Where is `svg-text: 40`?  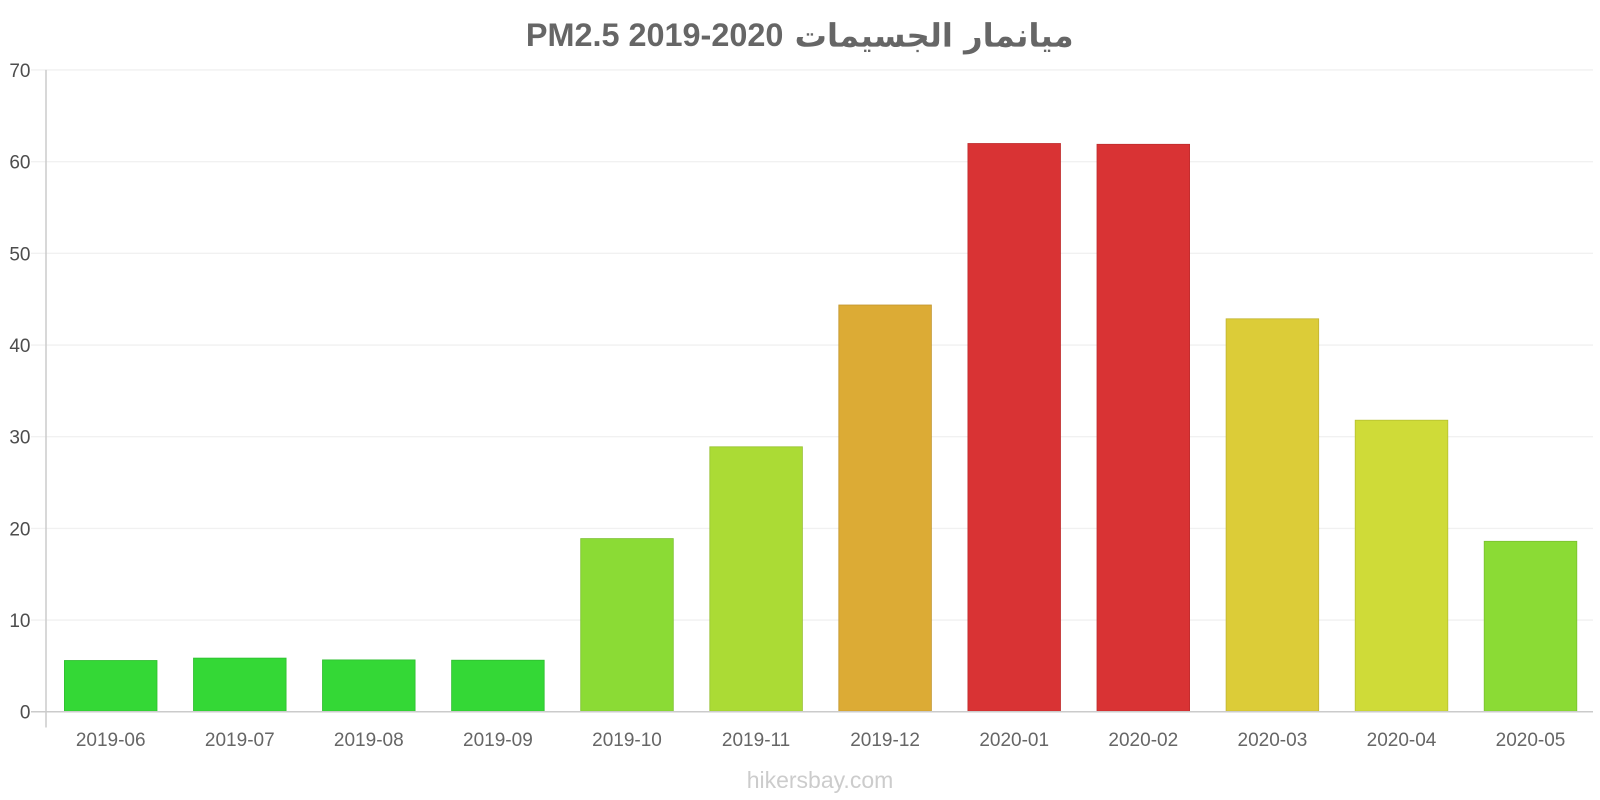 svg-text: 40 is located at coordinates (19, 346).